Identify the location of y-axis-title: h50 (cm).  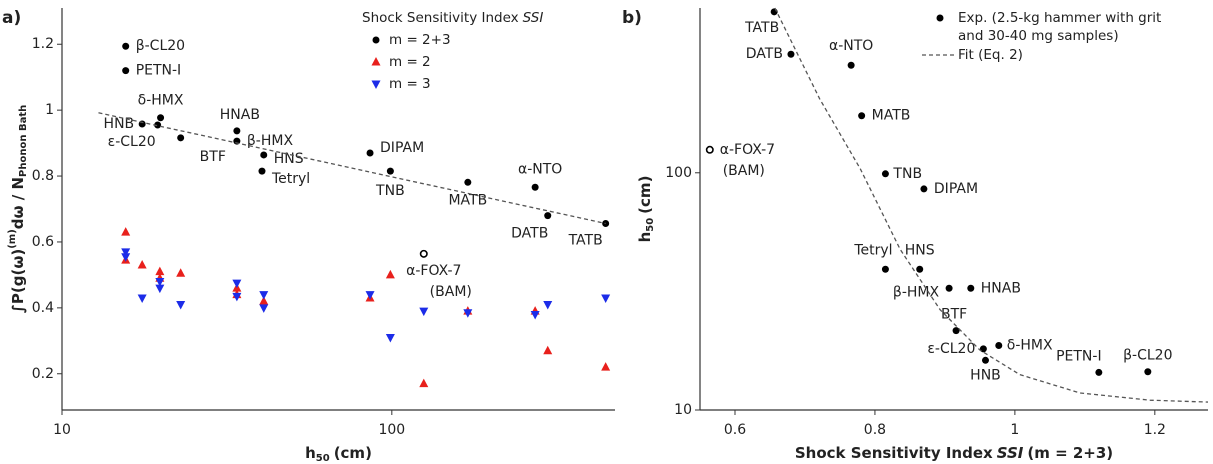
(646, 209).